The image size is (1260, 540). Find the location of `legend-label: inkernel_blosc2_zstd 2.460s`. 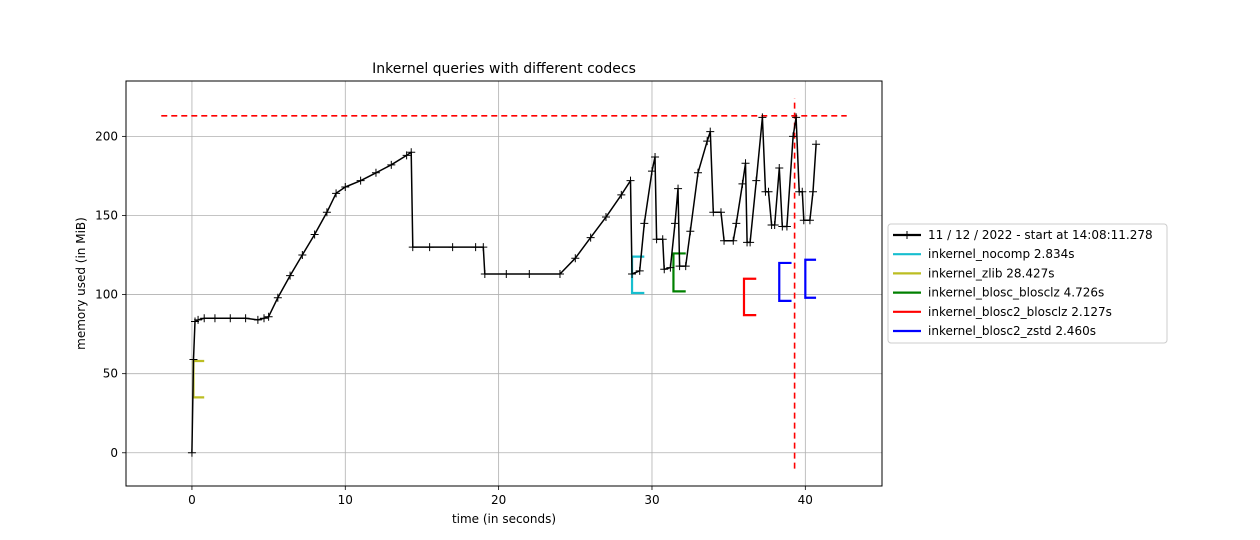

legend-label: inkernel_blosc2_zstd 2.460s is located at coordinates (1012, 331).